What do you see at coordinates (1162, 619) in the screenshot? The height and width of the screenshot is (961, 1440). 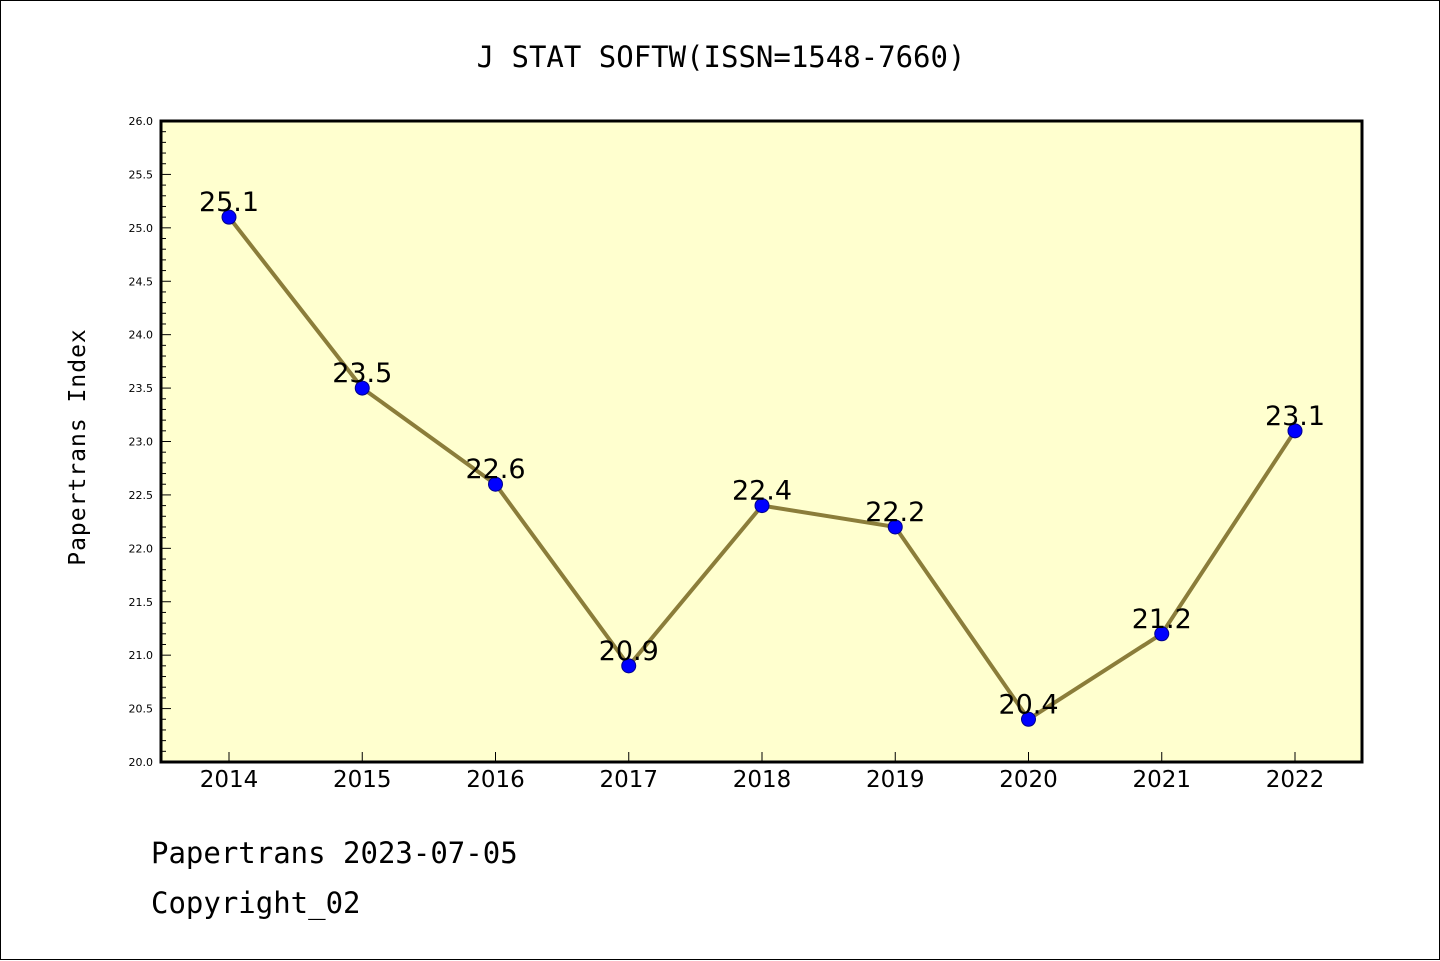 I see `data-label: 21.2` at bounding box center [1162, 619].